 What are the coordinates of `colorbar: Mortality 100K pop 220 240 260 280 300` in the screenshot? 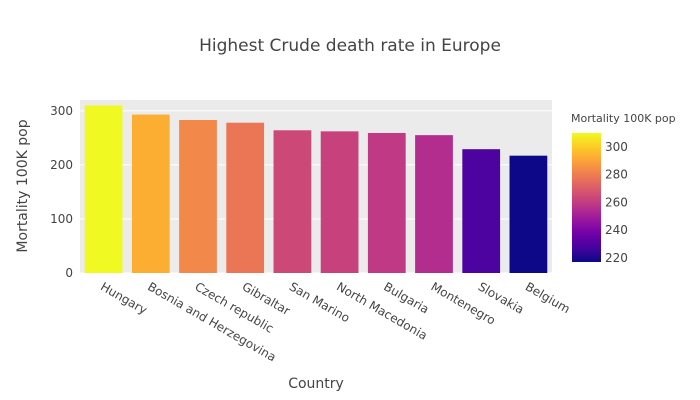 It's located at (623, 188).